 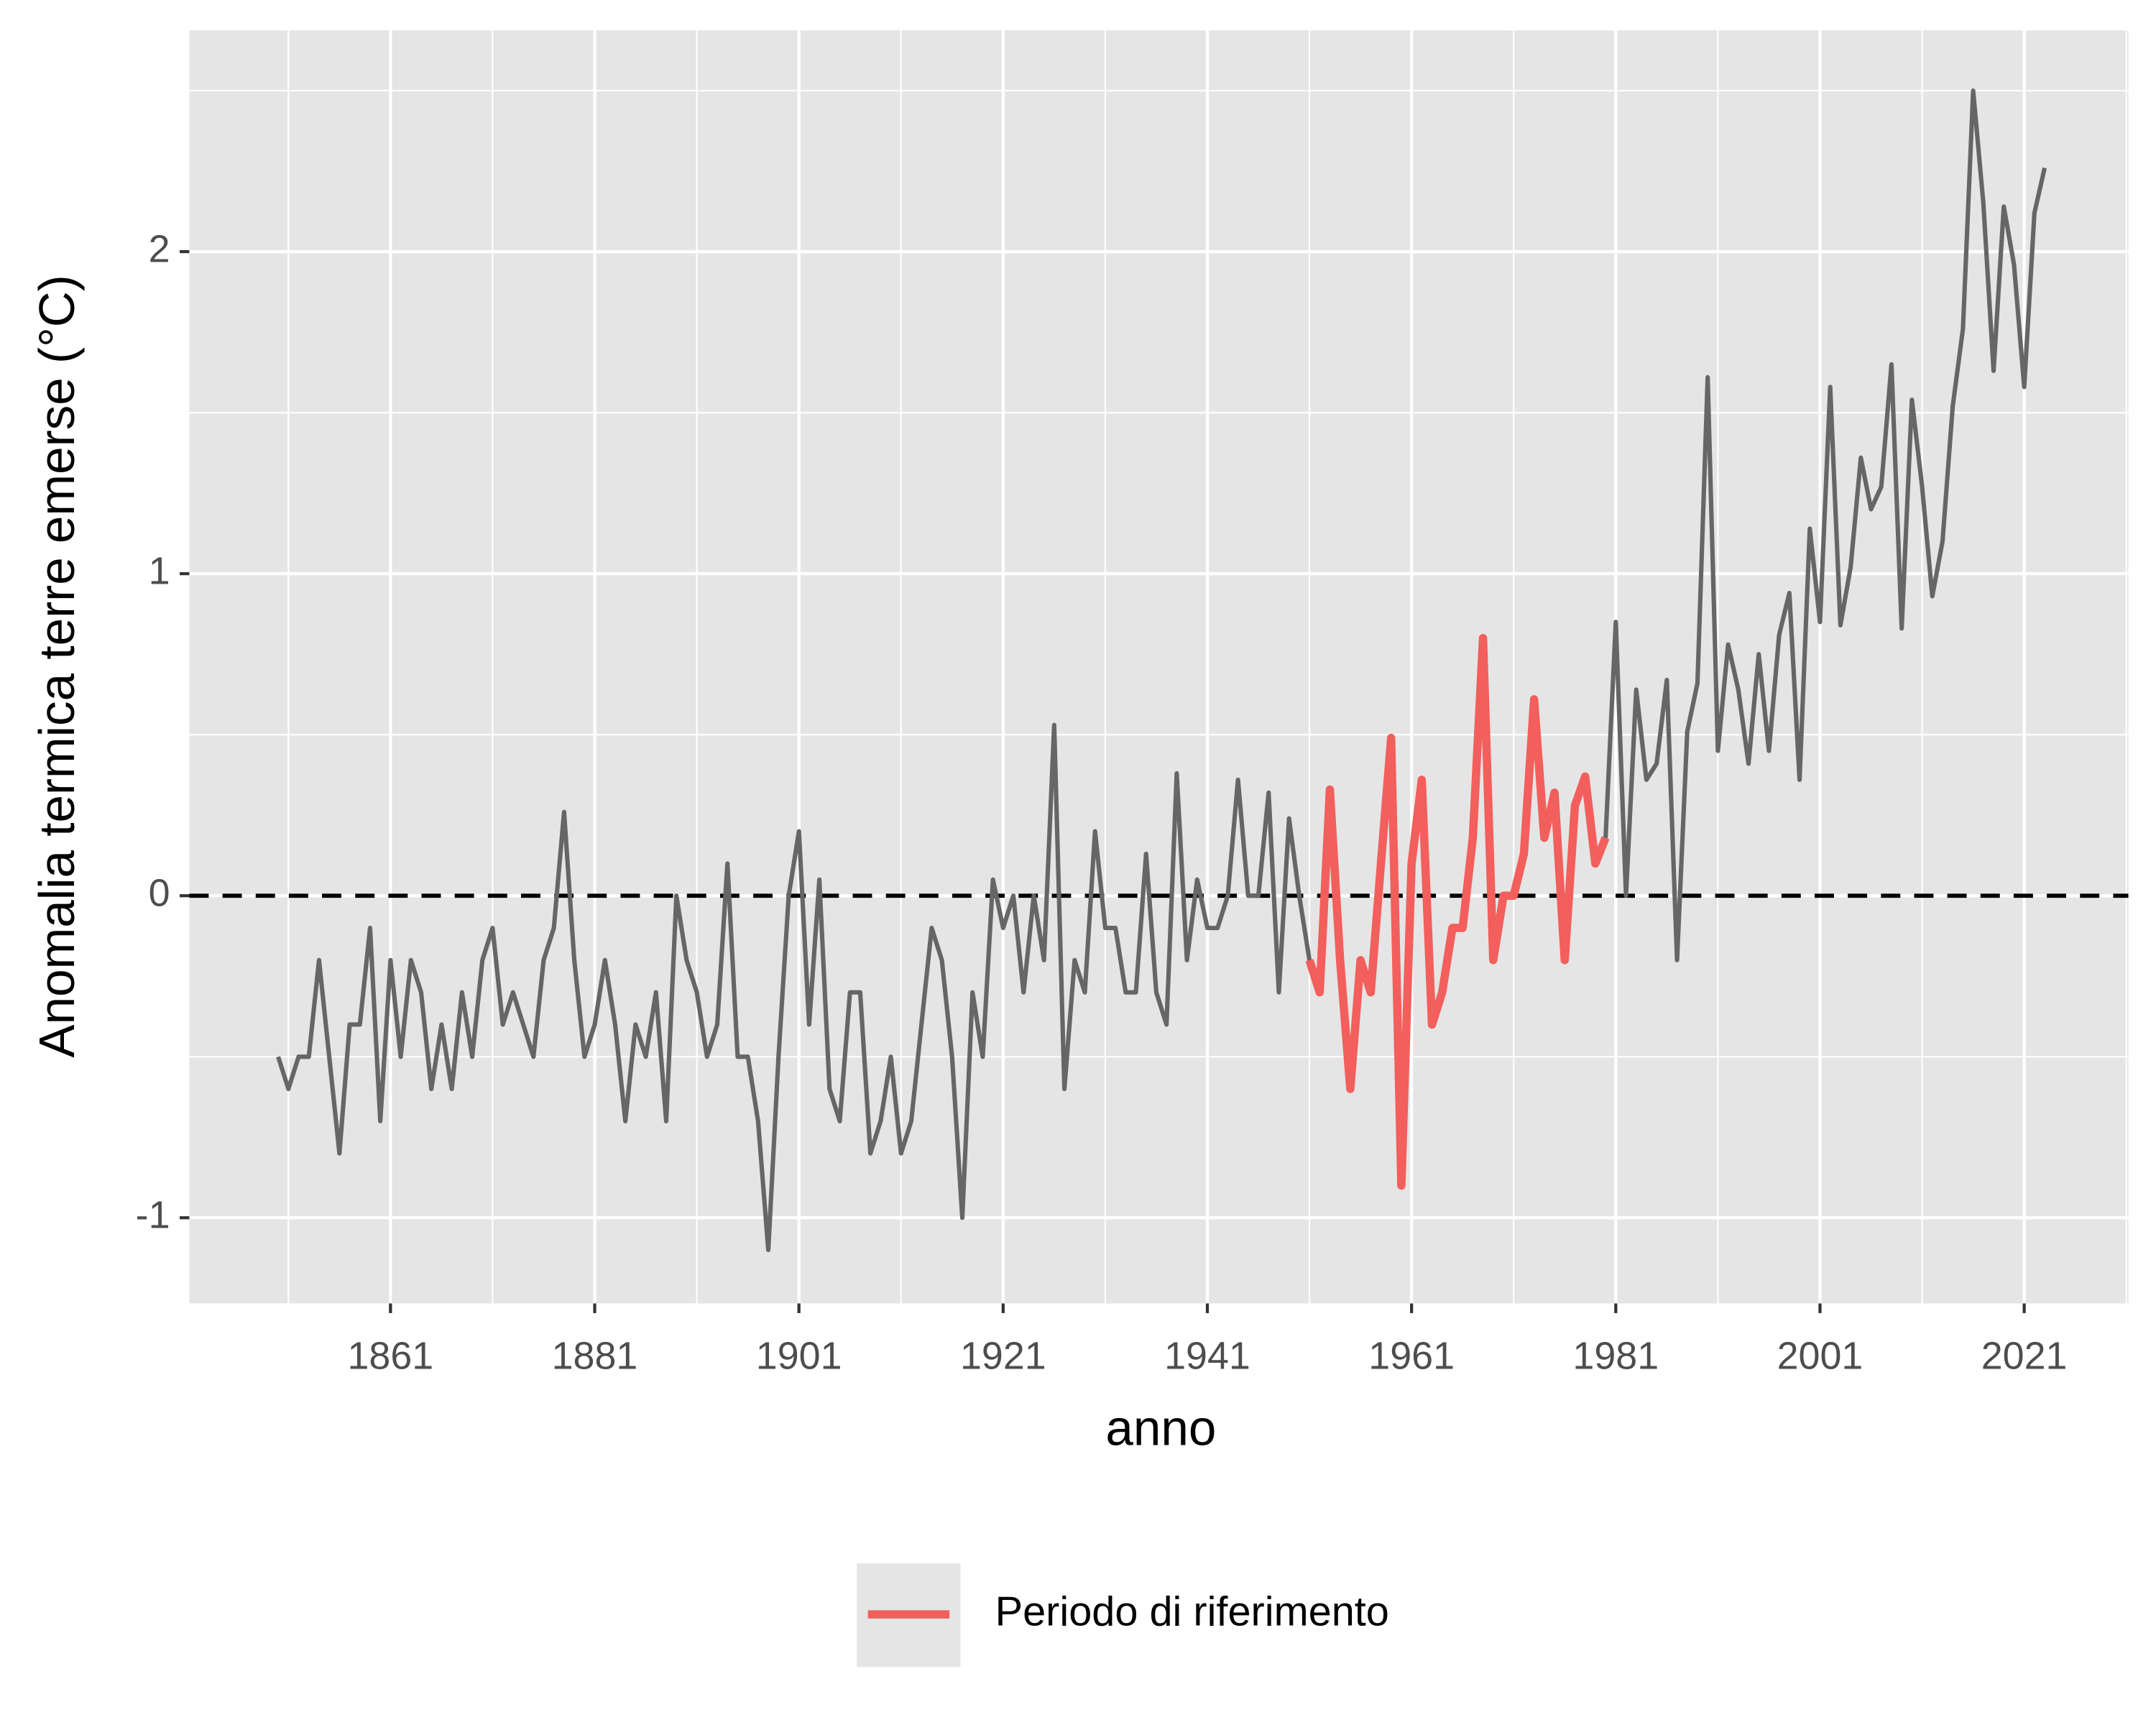 What do you see at coordinates (1160, 1428) in the screenshot?
I see `x-axis-title: anno` at bounding box center [1160, 1428].